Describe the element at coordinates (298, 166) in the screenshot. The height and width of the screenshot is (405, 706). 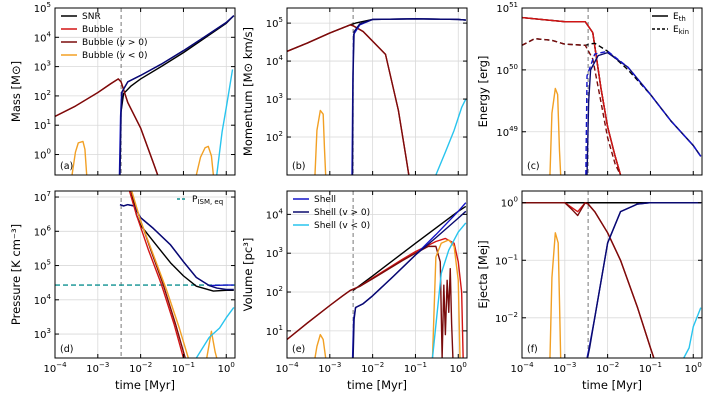
I see `panel-label: (b)` at that location.